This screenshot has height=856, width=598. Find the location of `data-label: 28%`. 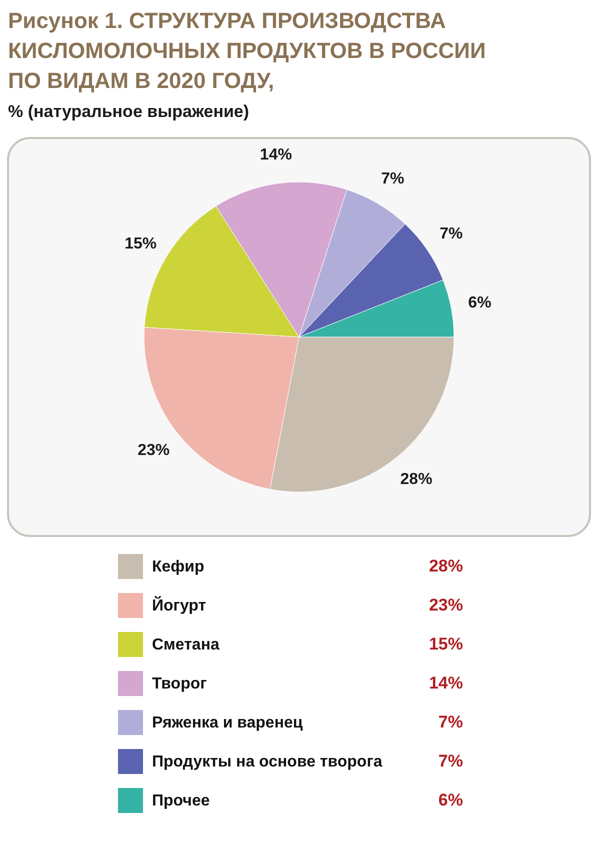

data-label: 28% is located at coordinates (416, 479).